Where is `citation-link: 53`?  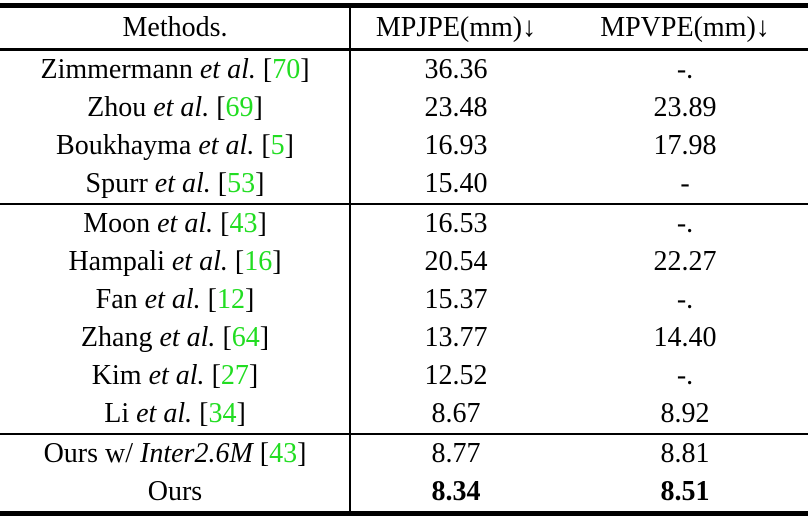 citation-link: 53 is located at coordinates (241, 183).